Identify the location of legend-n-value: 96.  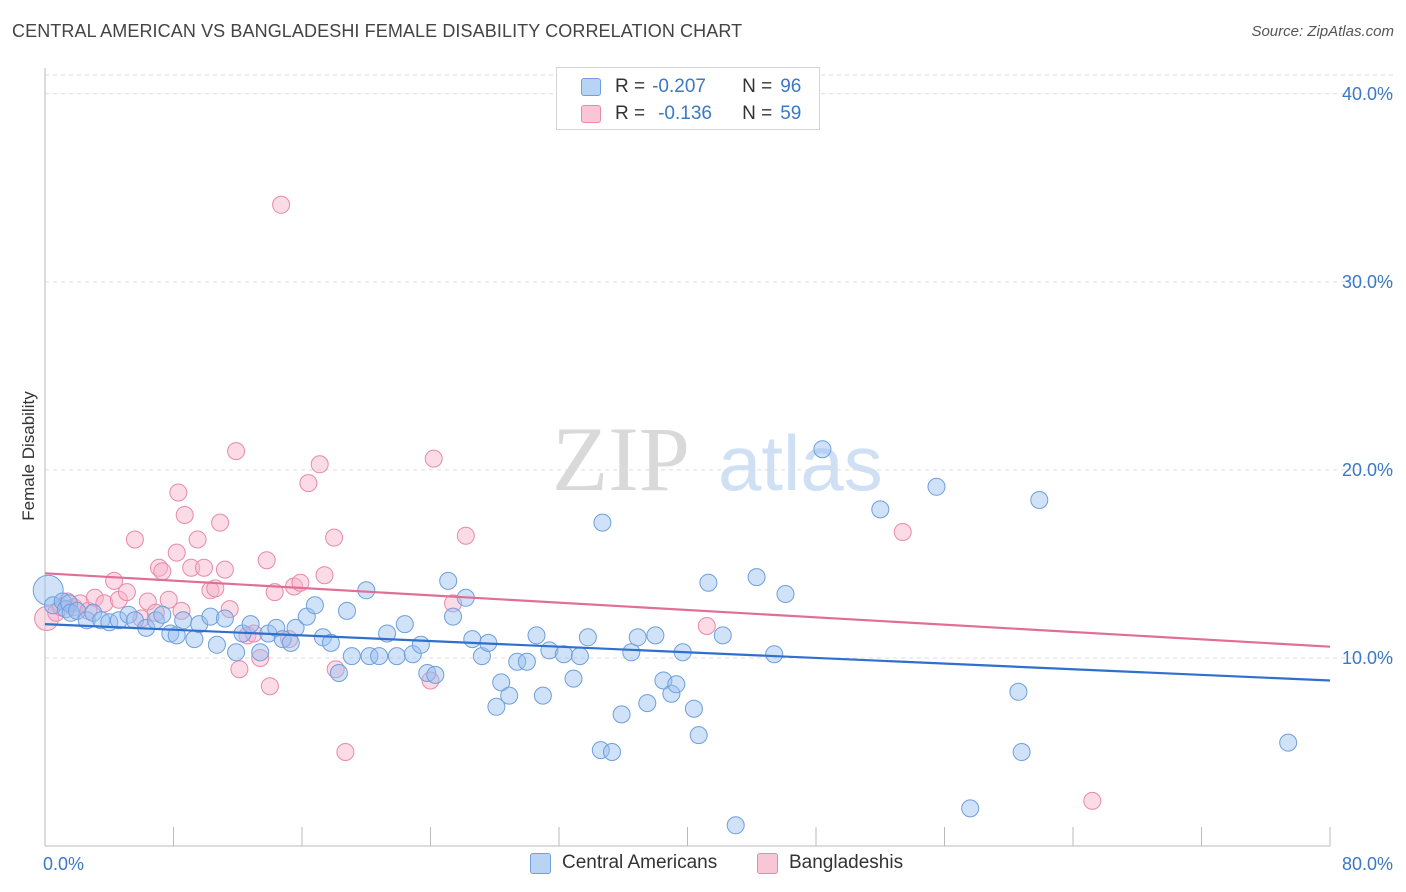
(791, 86).